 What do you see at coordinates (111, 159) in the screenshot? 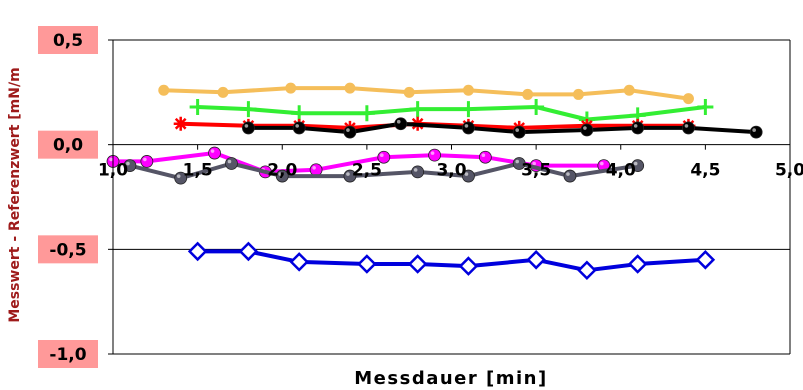
I see `data-point-4-0-highlight` at bounding box center [111, 159].